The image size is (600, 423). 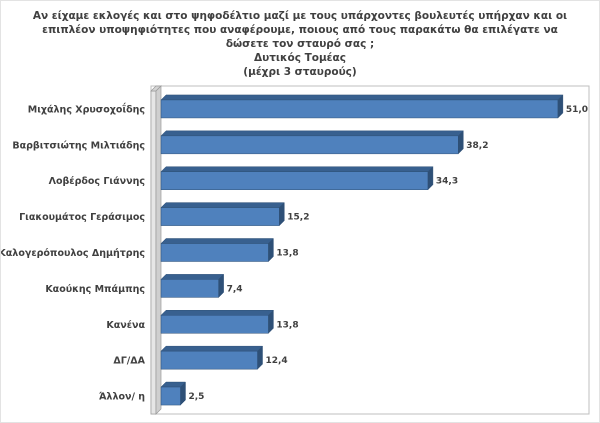 What do you see at coordinates (235, 289) in the screenshot?
I see `value-label: 7,4` at bounding box center [235, 289].